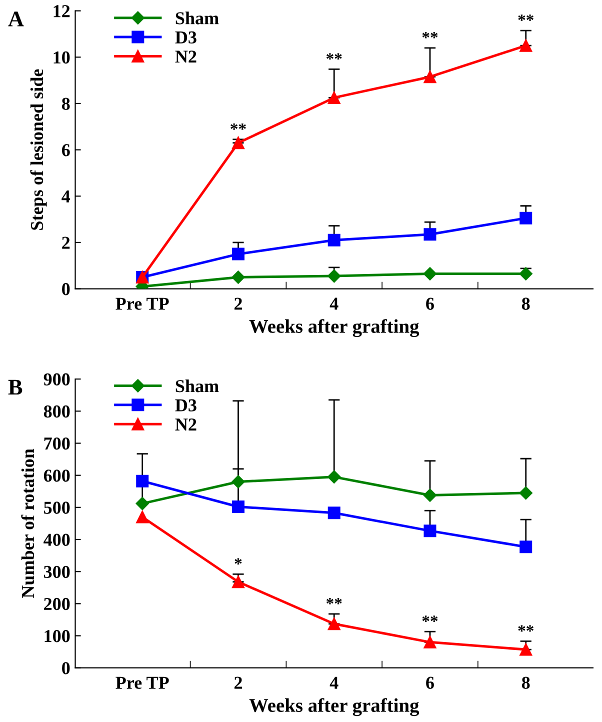  Describe the element at coordinates (57, 572) in the screenshot. I see `y-tick-label: 300` at that location.